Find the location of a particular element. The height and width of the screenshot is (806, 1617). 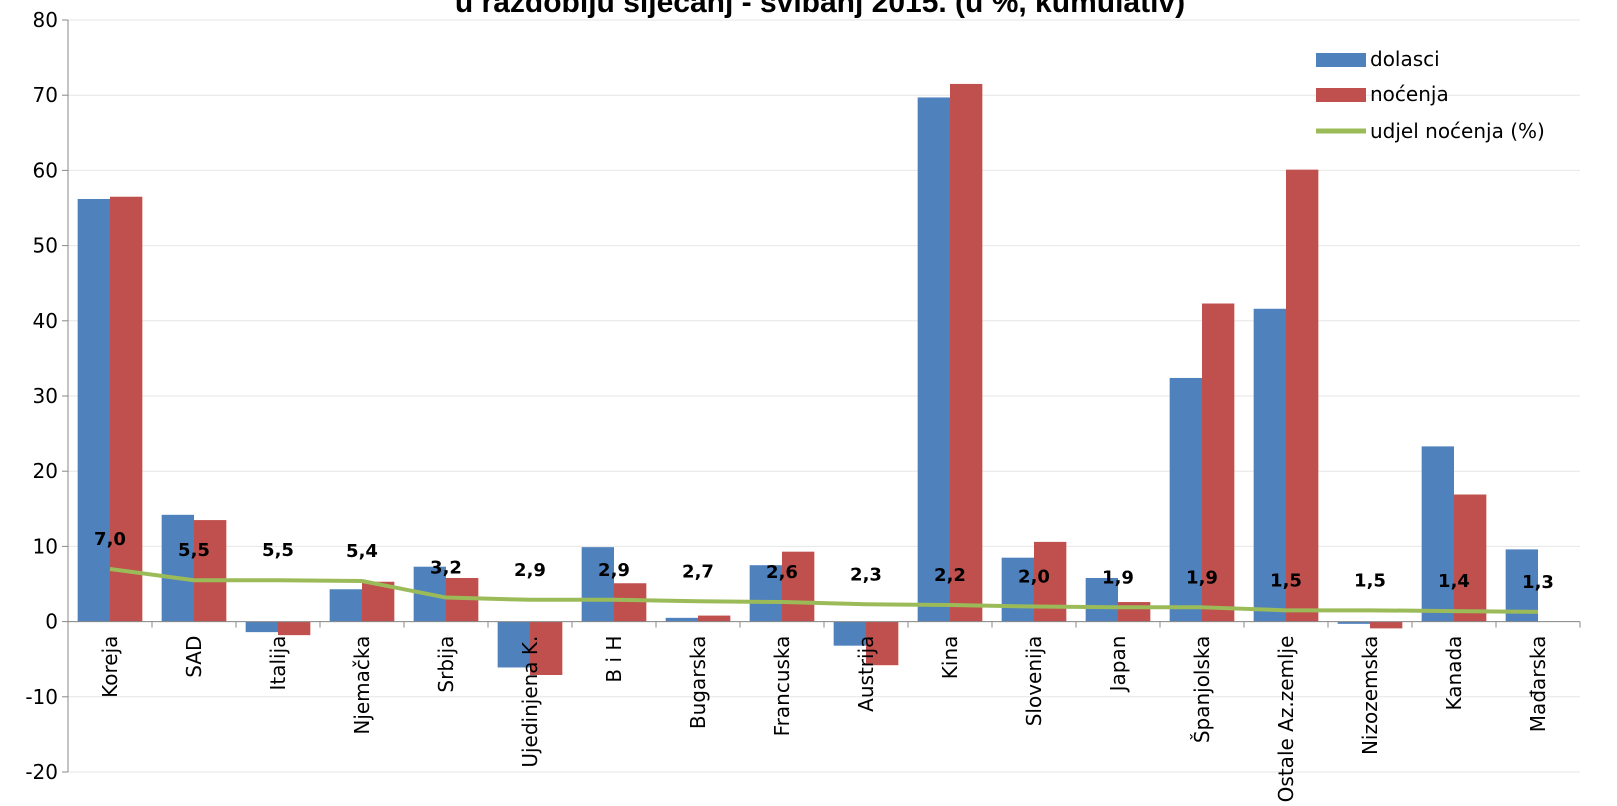

data-label: 1,3 is located at coordinates (1538, 582).